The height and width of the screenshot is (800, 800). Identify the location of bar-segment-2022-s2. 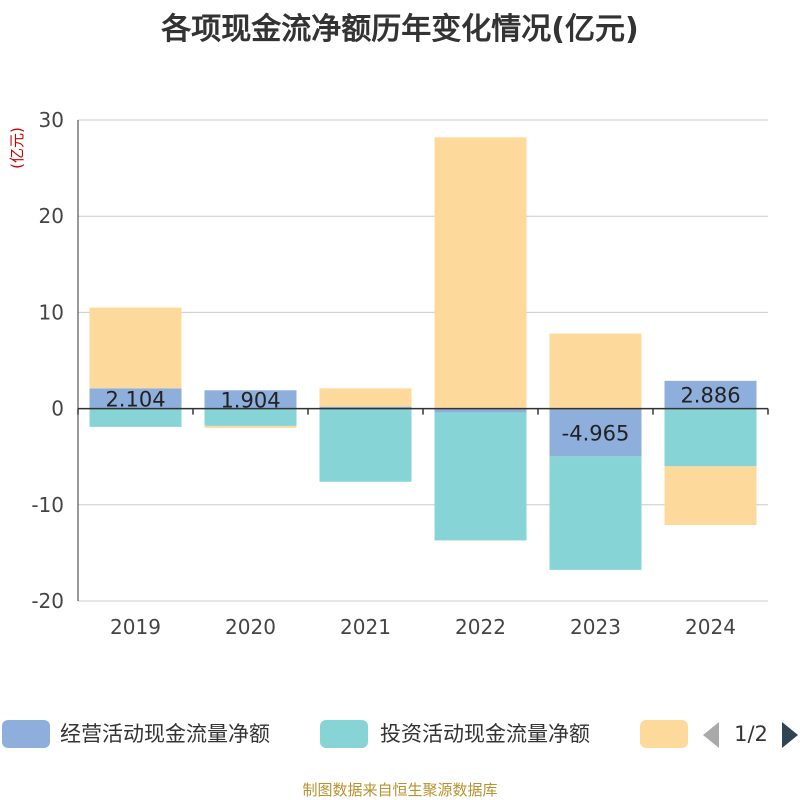
(480, 476).